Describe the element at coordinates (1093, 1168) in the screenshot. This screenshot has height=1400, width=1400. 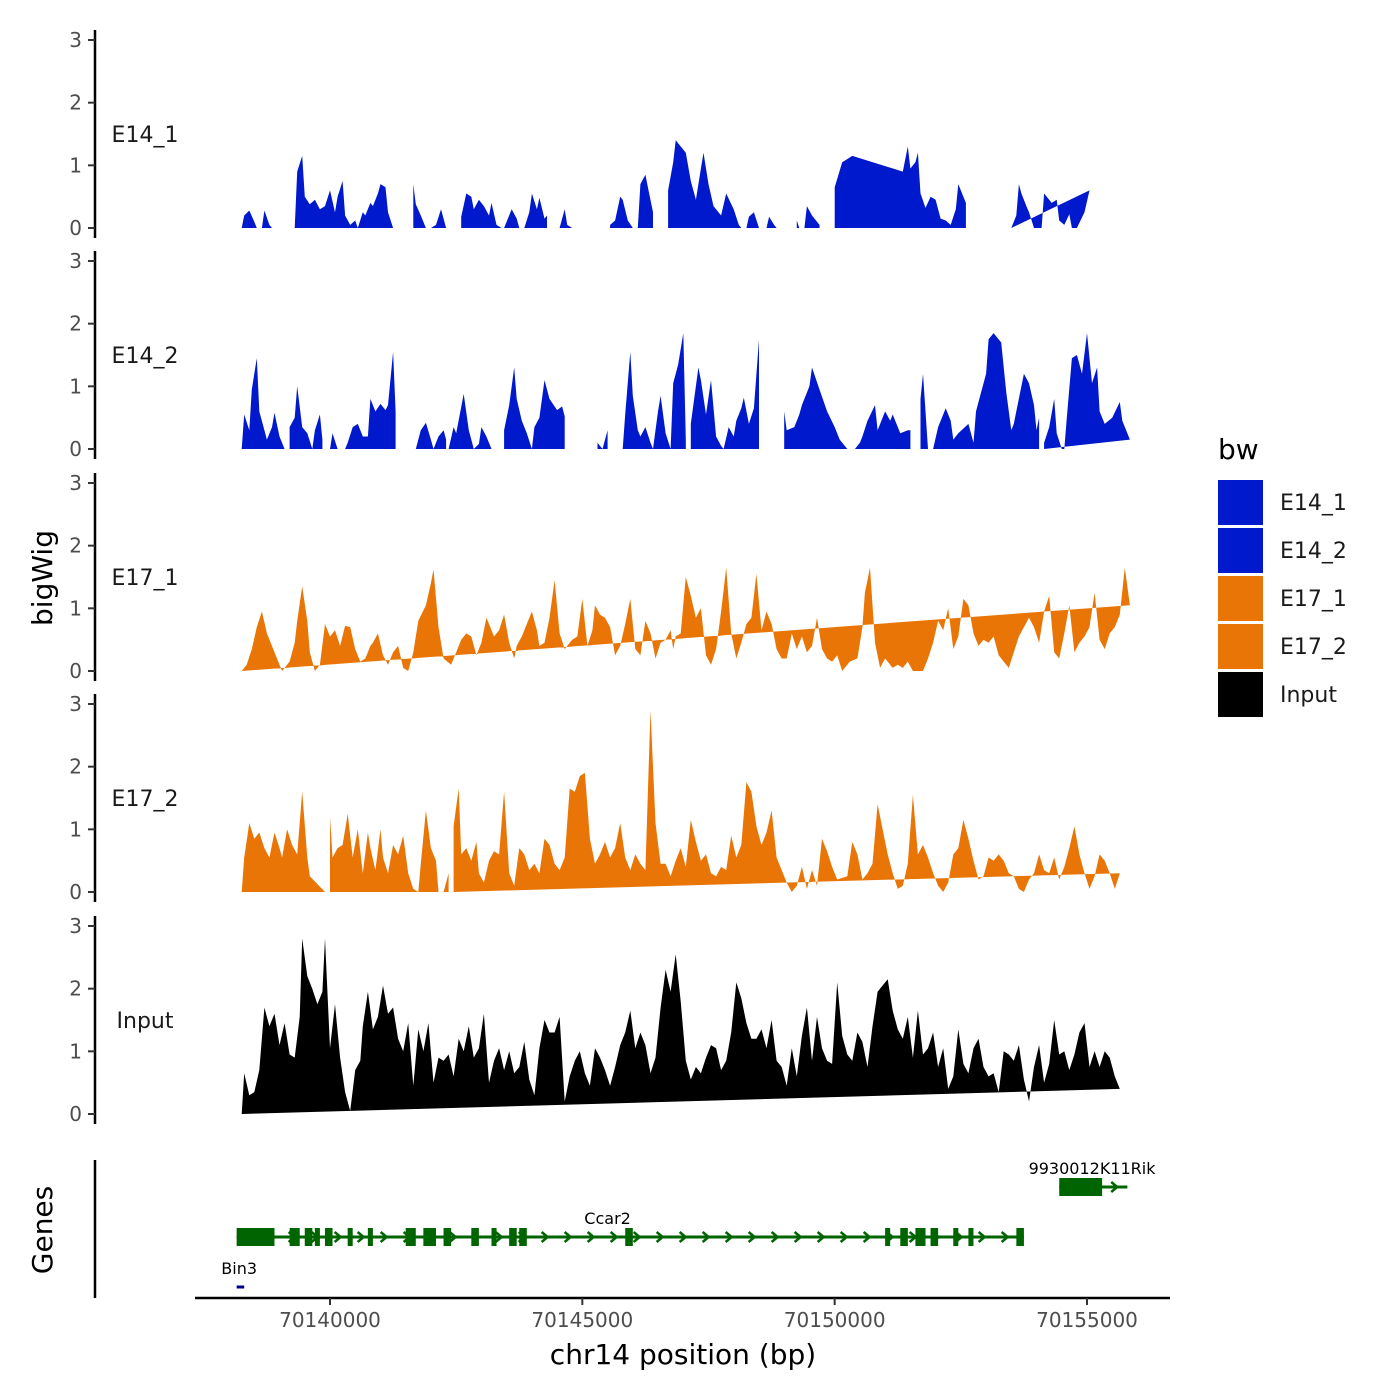
I see `gene-label: 9930012K11Rik` at that location.